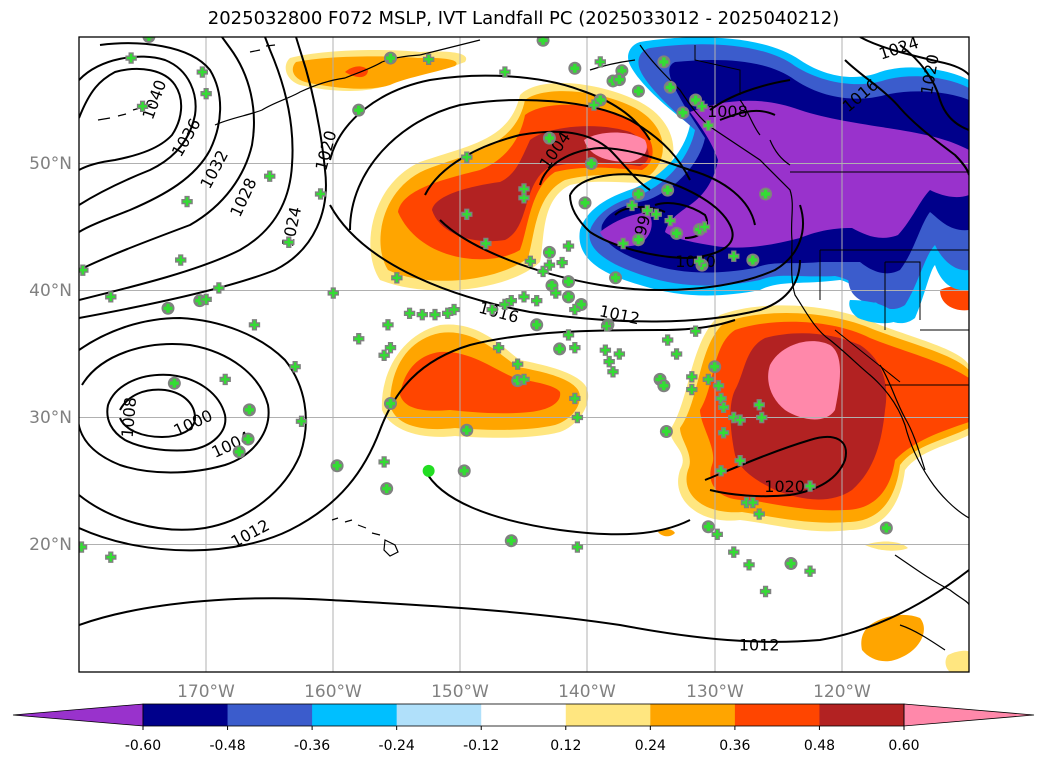  Describe the element at coordinates (524, 692) in the screenshot. I see `longitude-labels: 170°W 160°W 150°W 140°W 130°W 120°W` at that location.